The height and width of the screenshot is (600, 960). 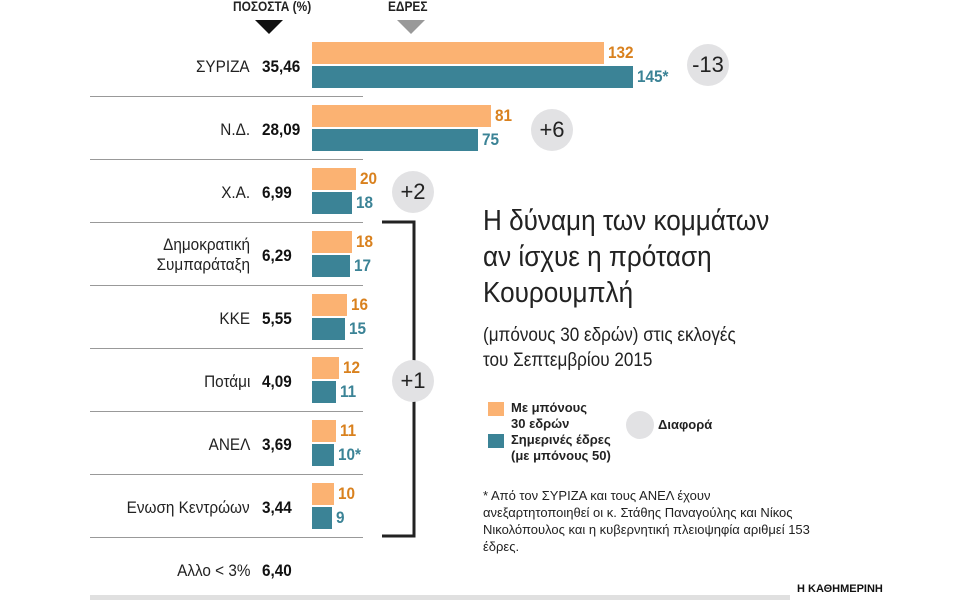 I want to click on percent-value: 6,29, so click(x=277, y=255).